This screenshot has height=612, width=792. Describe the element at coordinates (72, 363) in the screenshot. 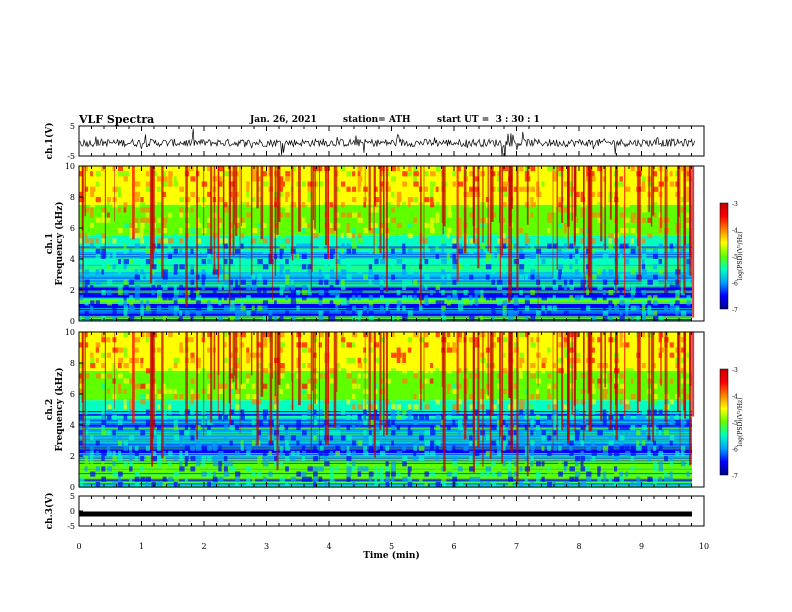

I see `ch2-spectrogram-ytick-label: 8` at that location.